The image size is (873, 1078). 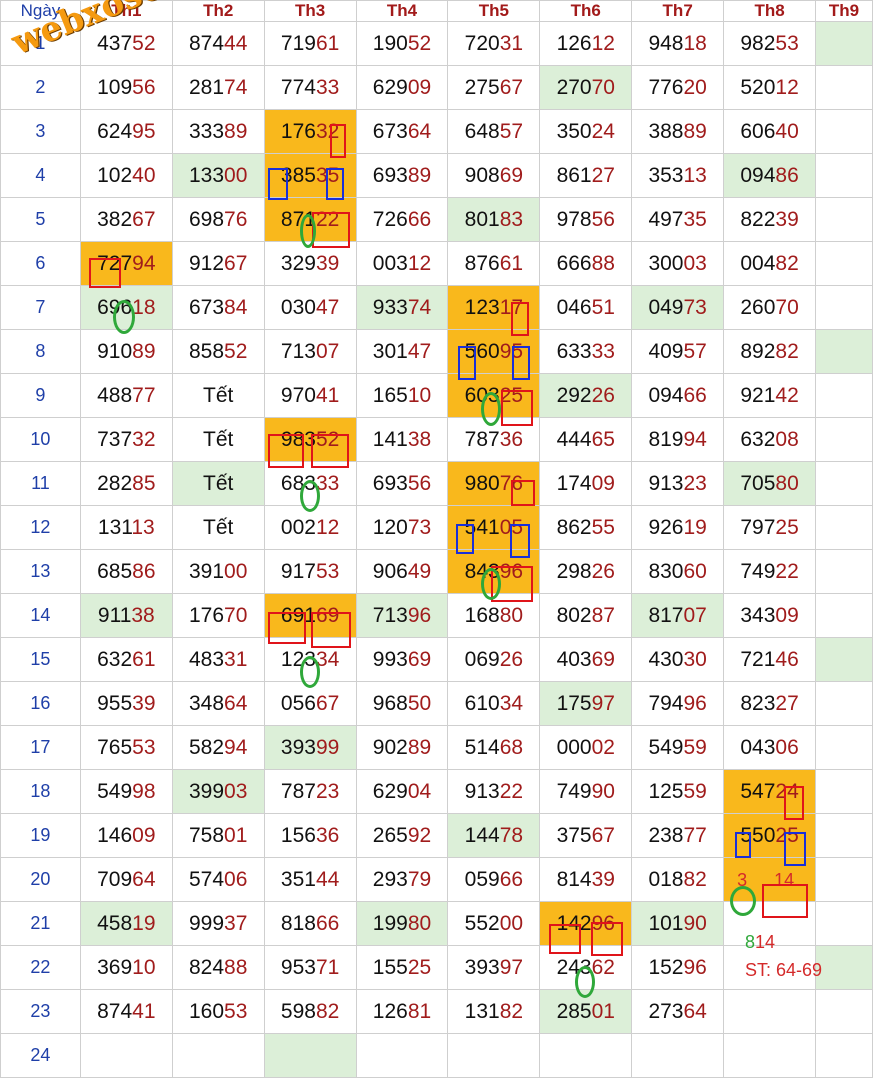 I want to click on number-head: 301, so click(x=390, y=351).